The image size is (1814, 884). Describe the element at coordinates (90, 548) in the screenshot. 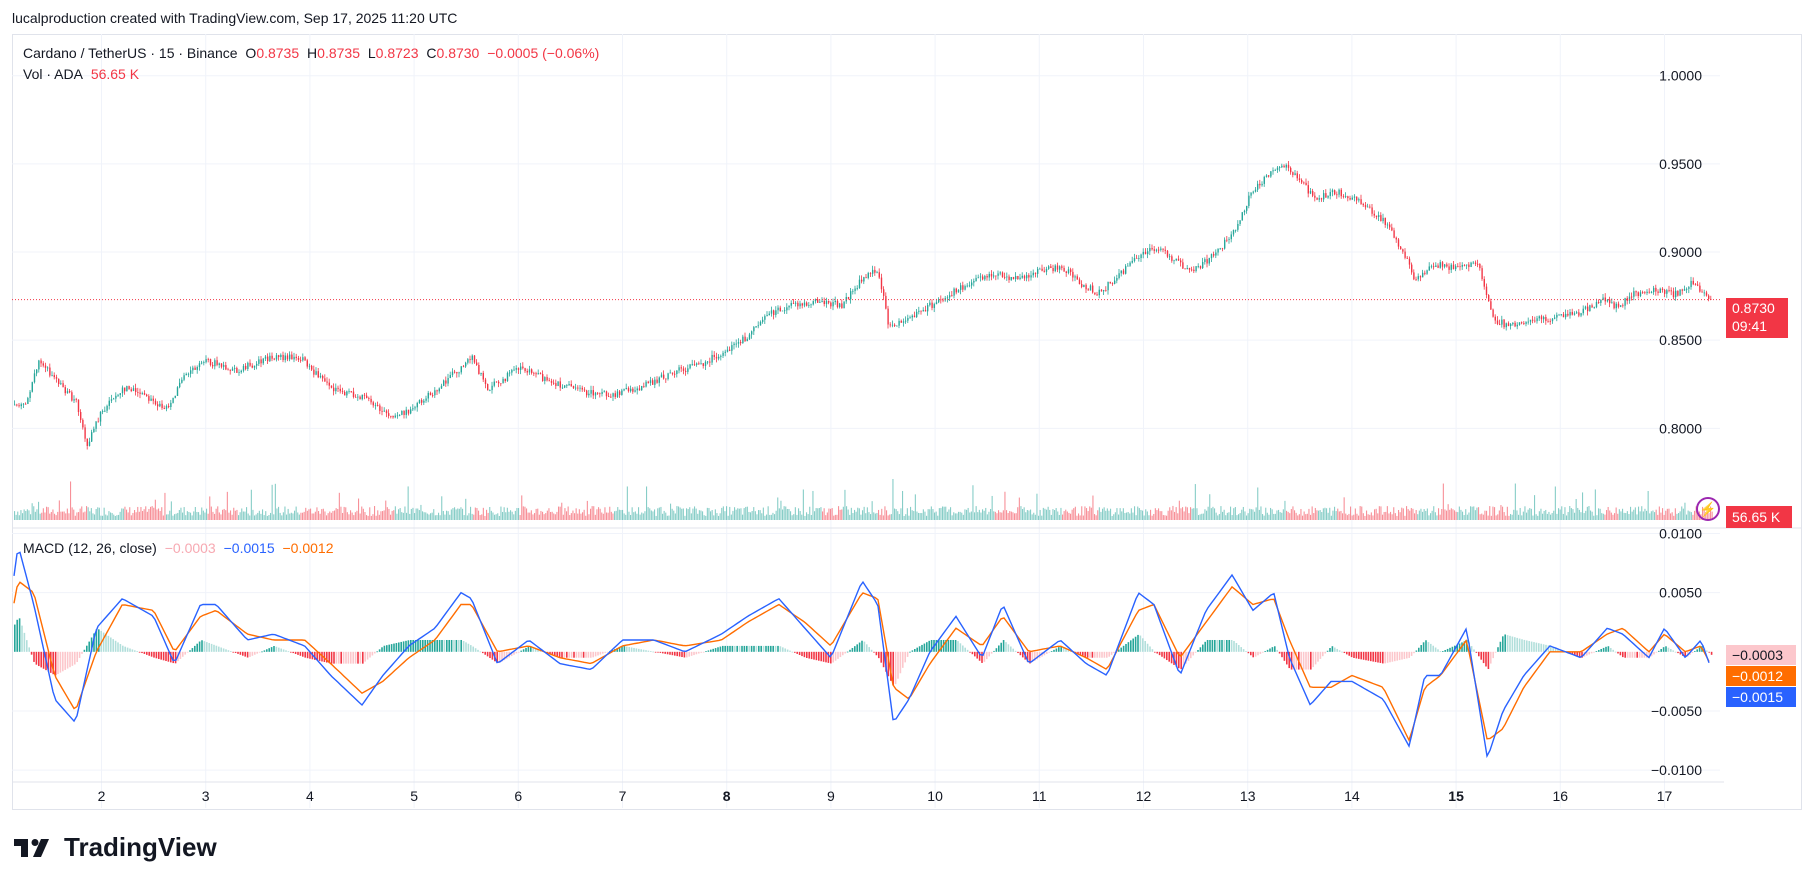

I see `macd-label: MACD (12, 26, close)` at that location.